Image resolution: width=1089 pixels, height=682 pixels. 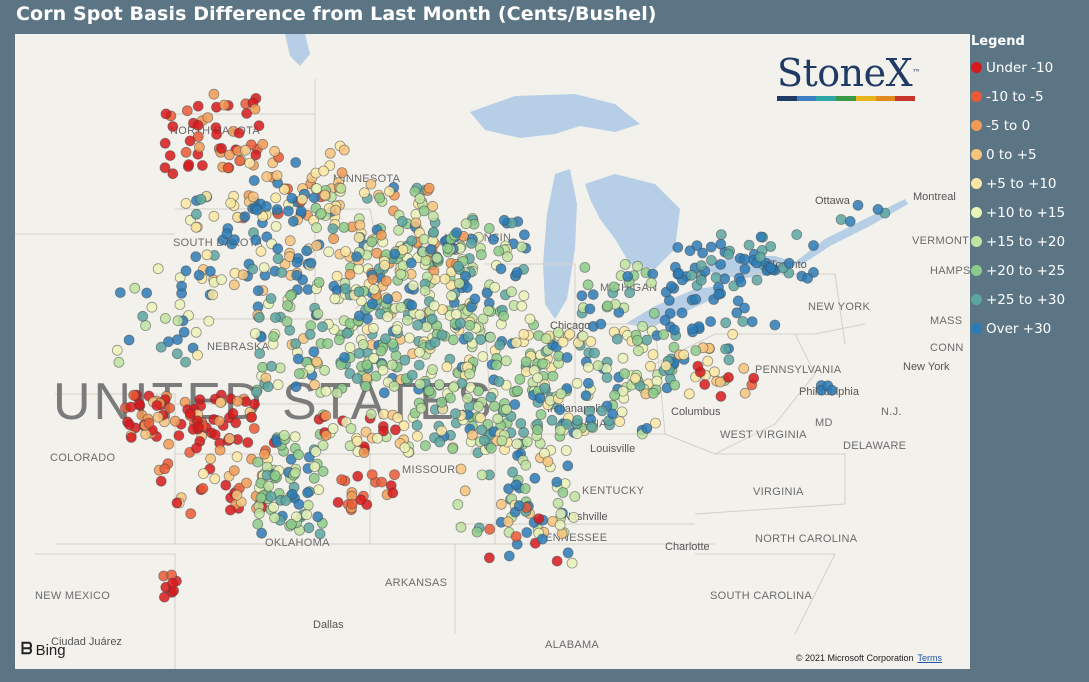 What do you see at coordinates (1030, 270) in the screenshot?
I see `legend-item: +20 to +25` at bounding box center [1030, 270].